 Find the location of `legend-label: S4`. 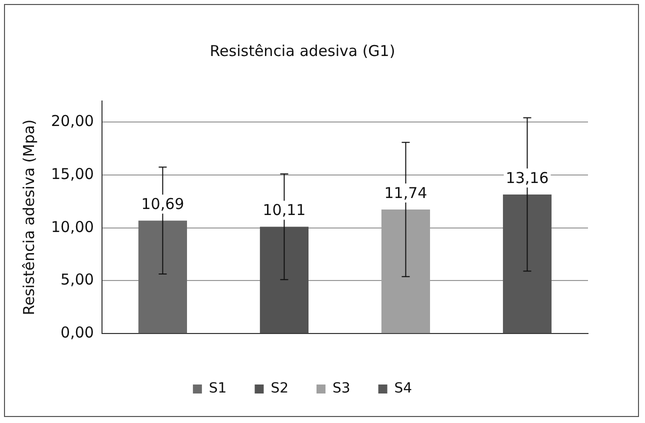

legend-label: S4 is located at coordinates (403, 388).